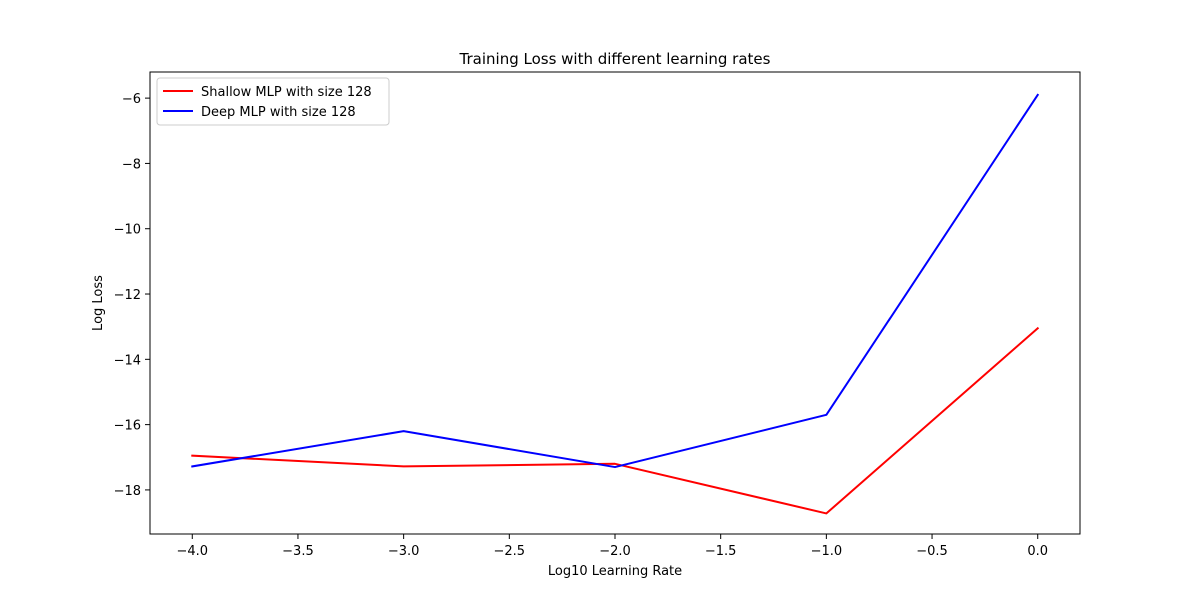  What do you see at coordinates (131, 164) in the screenshot?
I see `y-tick-label: −8` at bounding box center [131, 164].